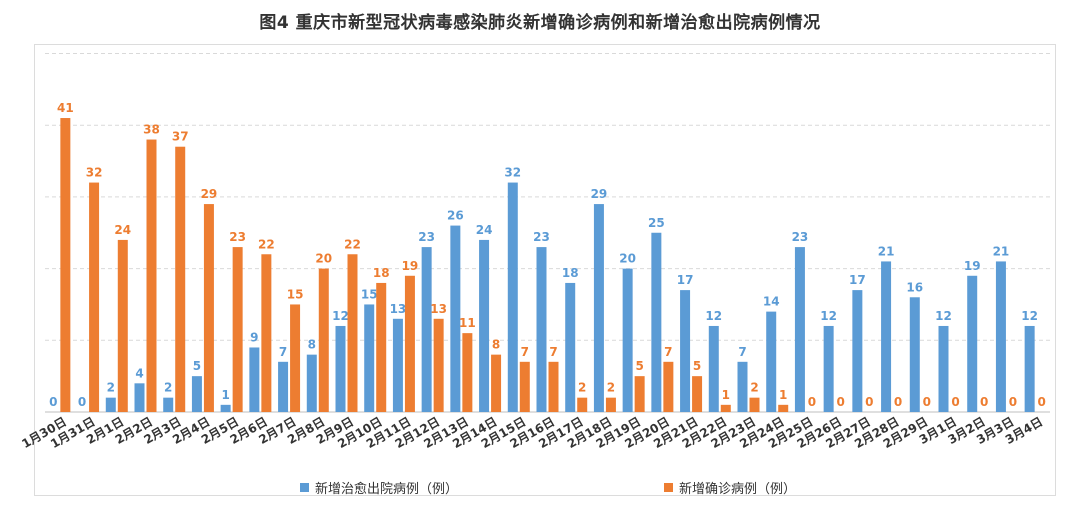 Image resolution: width=1080 pixels, height=506 pixels. Describe the element at coordinates (122, 230) in the screenshot. I see `data-label-confirmed: 24` at that location.